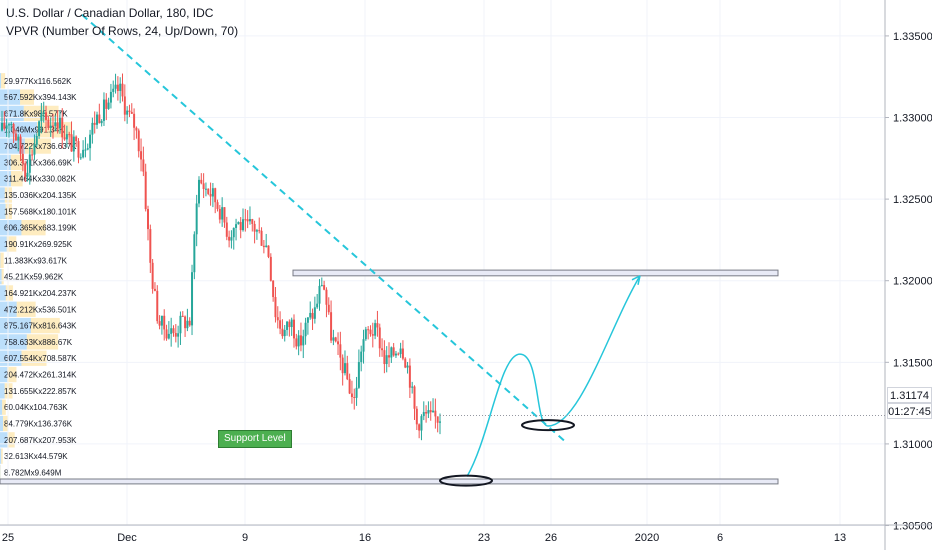 The width and height of the screenshot is (932, 550). Describe the element at coordinates (912, 200) in the screenshot. I see `price-tick-label: 1.32500` at that location.